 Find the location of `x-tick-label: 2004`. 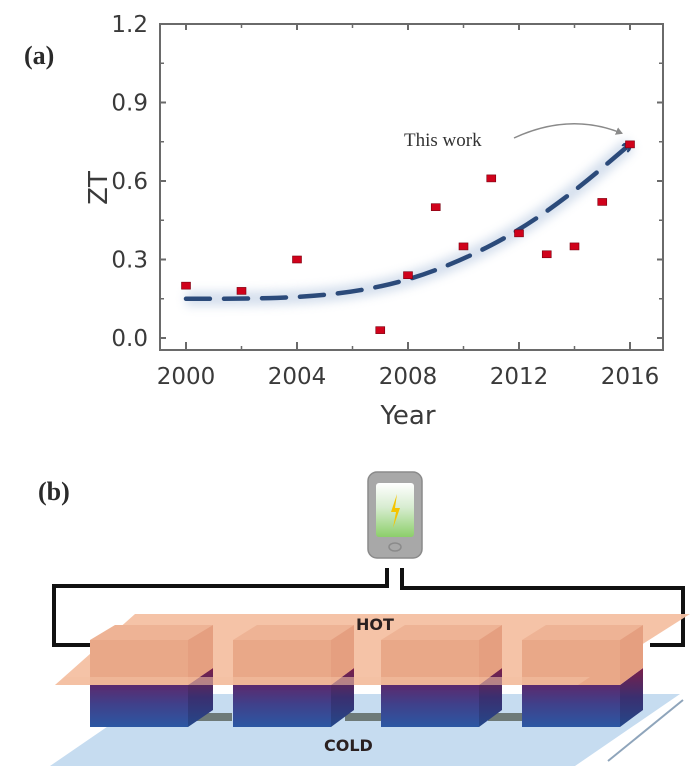

x-tick-label: 2004 is located at coordinates (297, 377).